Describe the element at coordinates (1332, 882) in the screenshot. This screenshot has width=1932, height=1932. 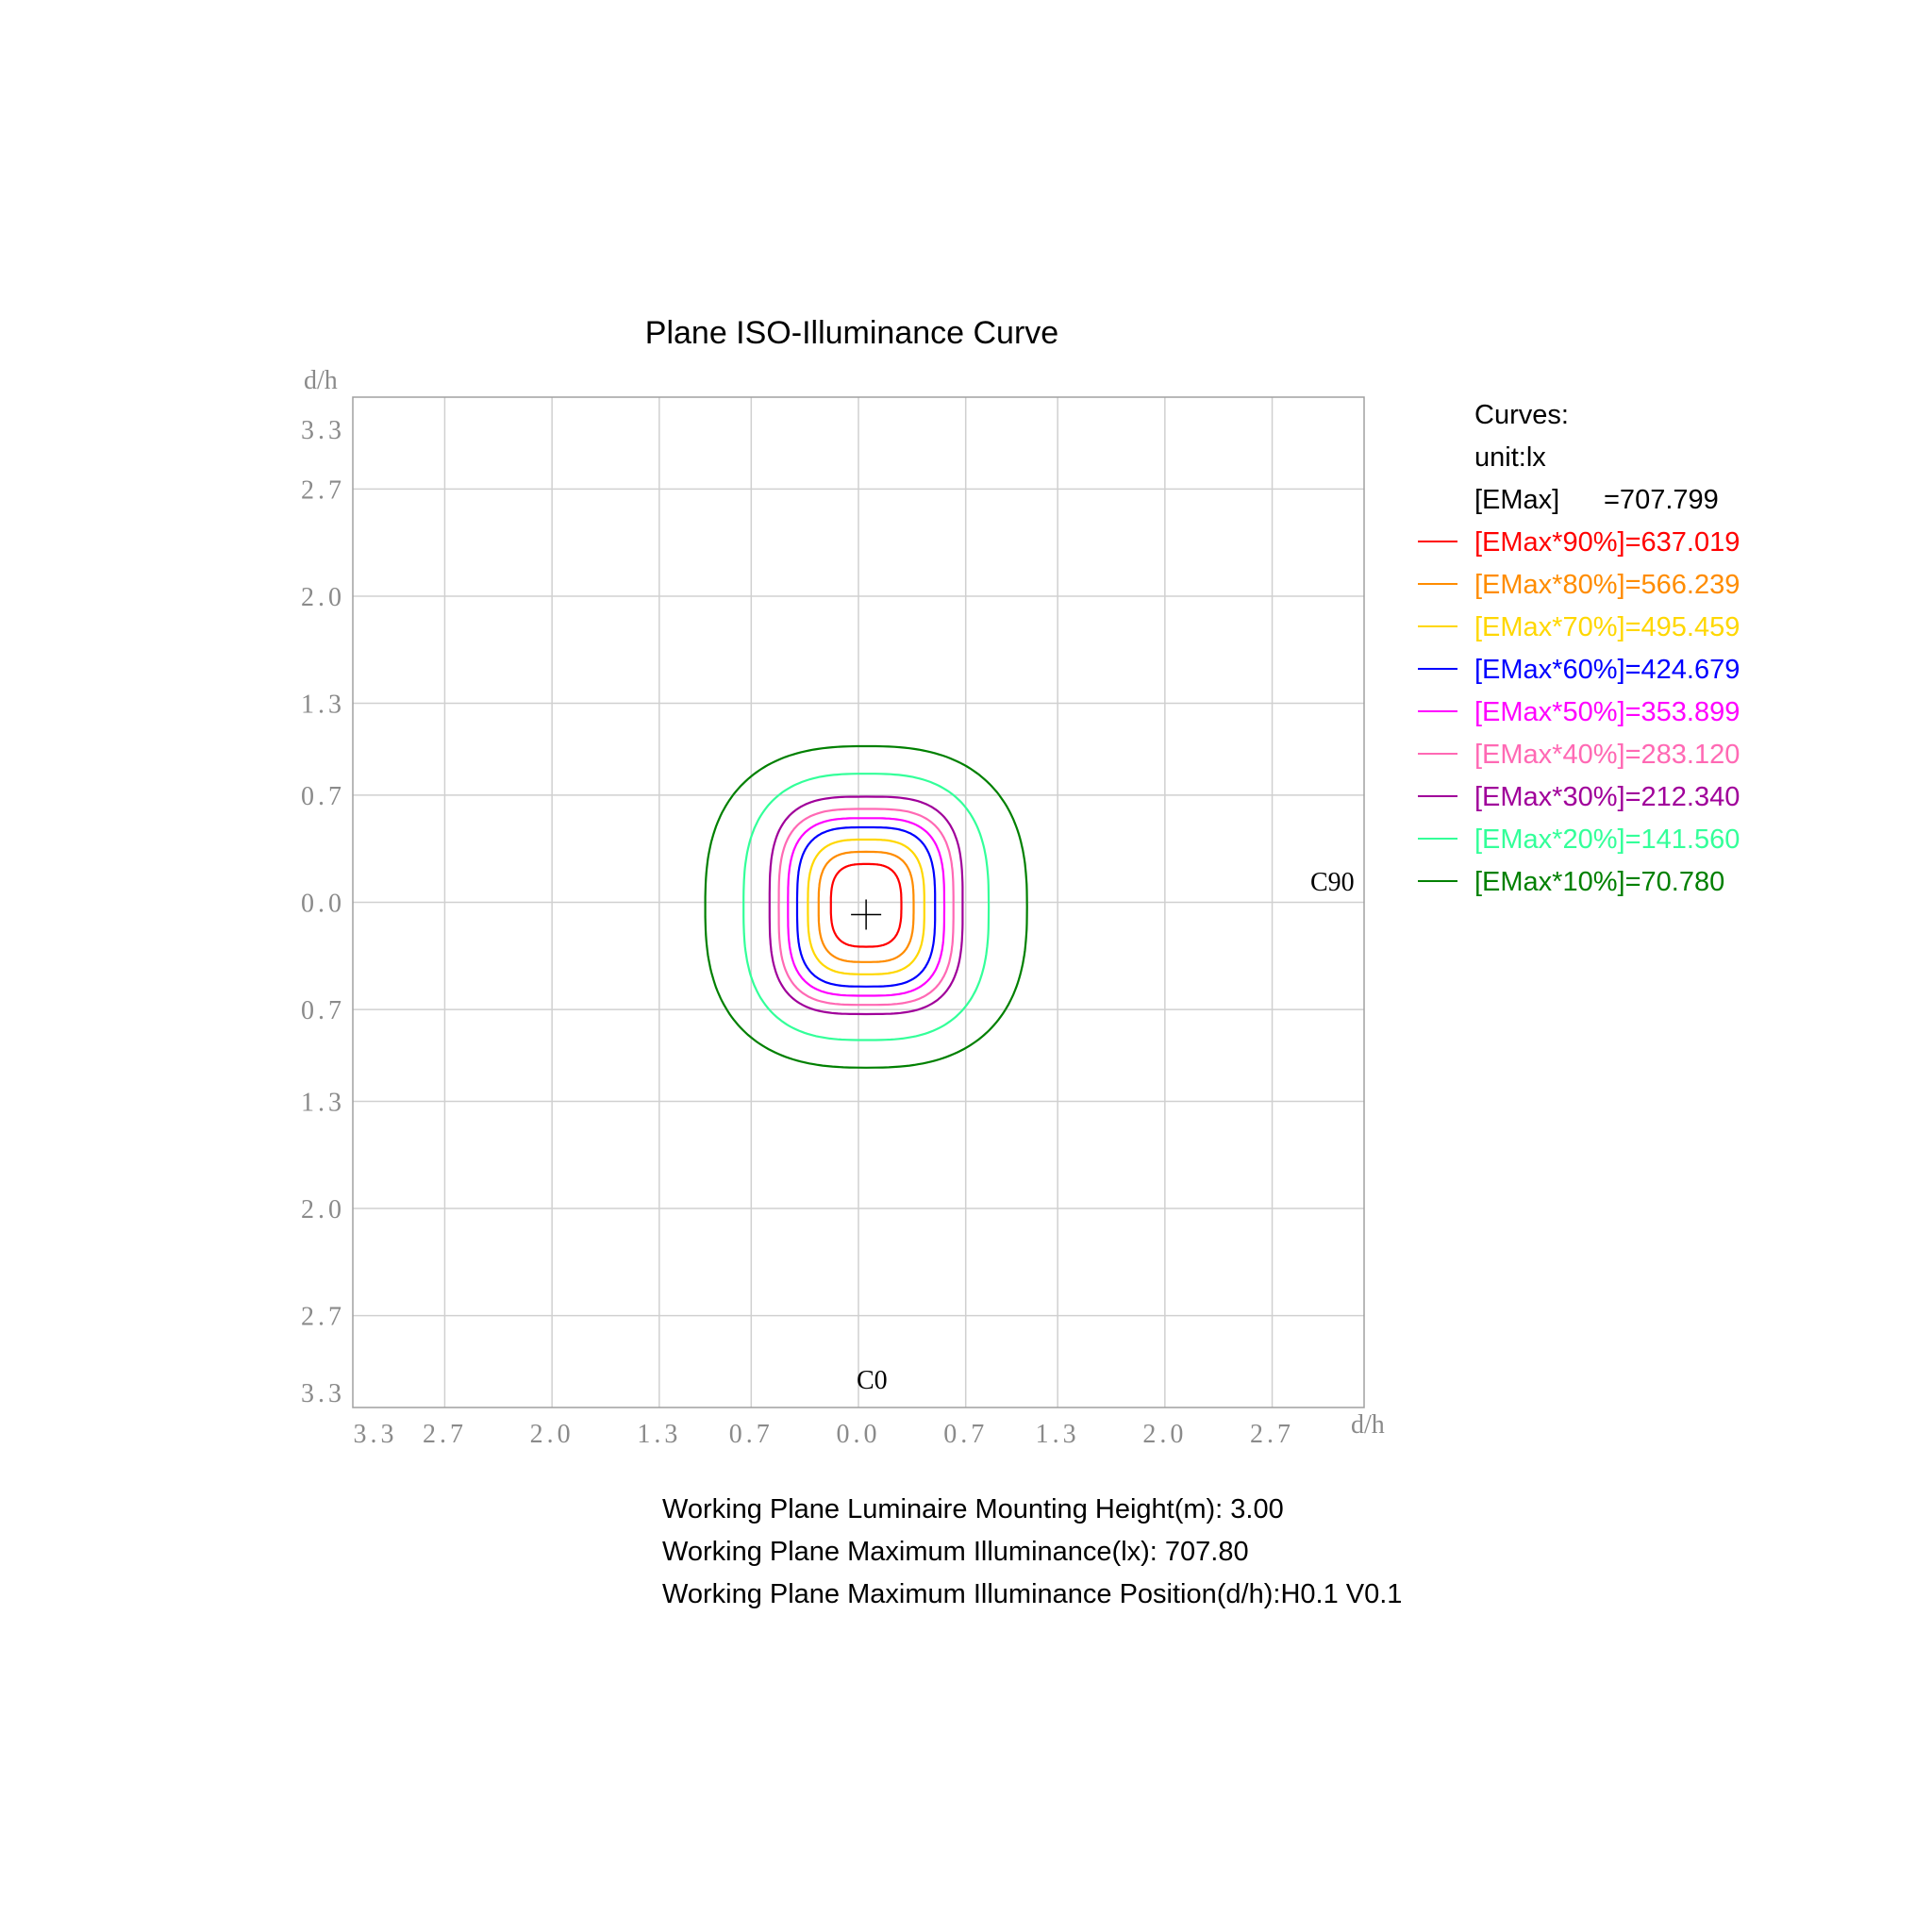
I see `c90-label: C90` at that location.